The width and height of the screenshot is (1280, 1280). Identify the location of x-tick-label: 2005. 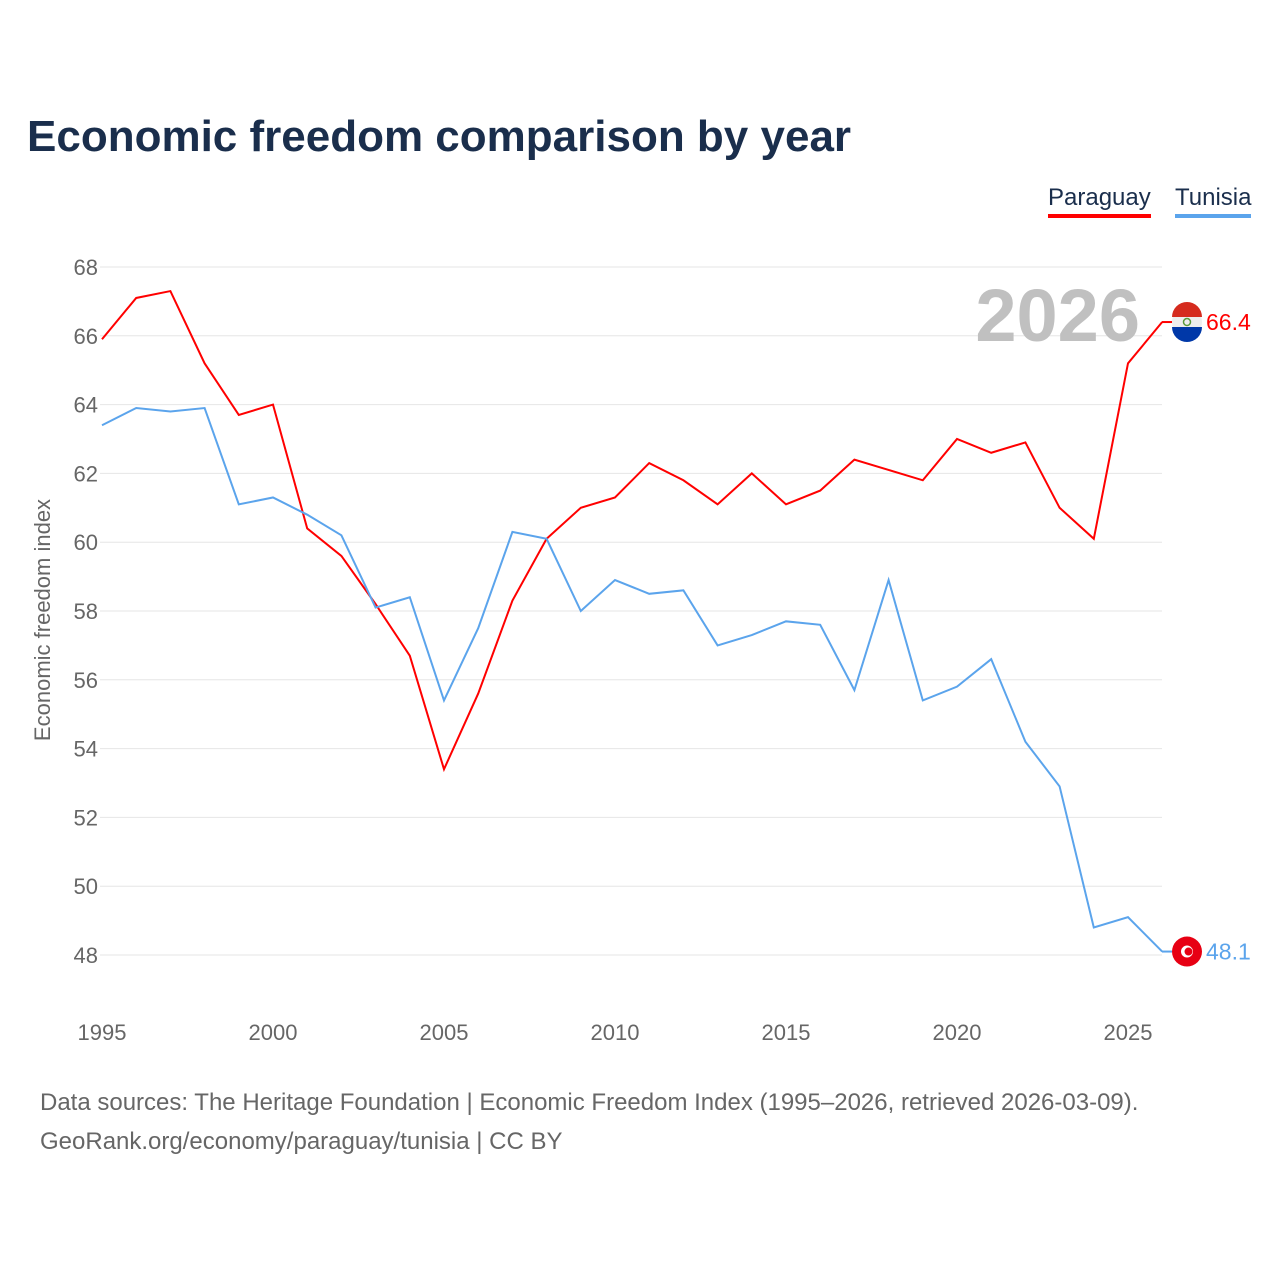
(444, 1032).